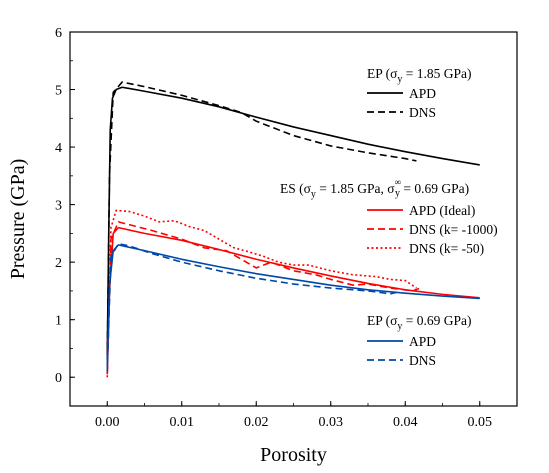 The width and height of the screenshot is (549, 473). Describe the element at coordinates (58, 33) in the screenshot. I see `y-tick-label: 6` at that location.